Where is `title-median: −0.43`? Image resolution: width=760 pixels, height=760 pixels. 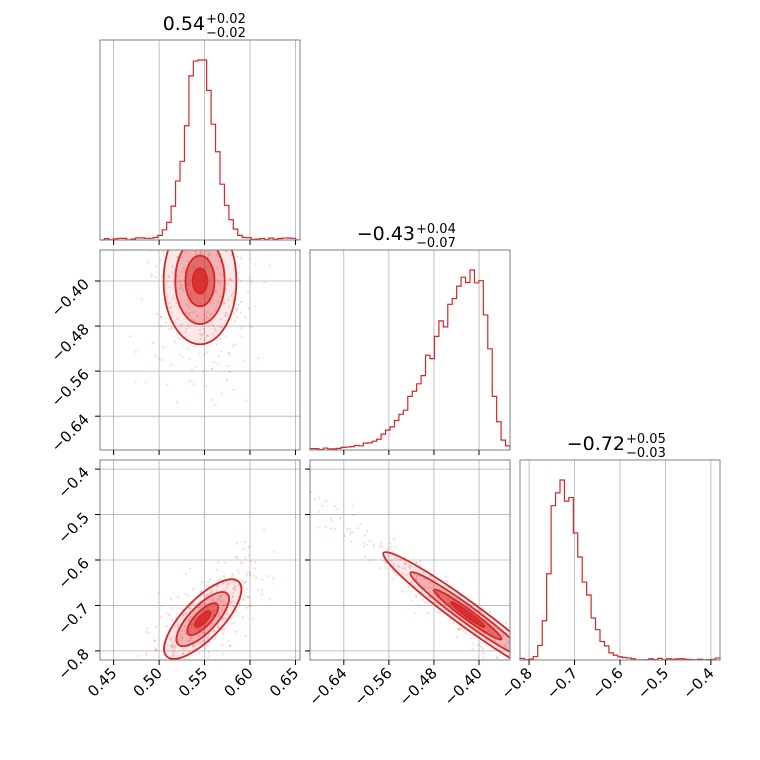 title-median: −0.43 is located at coordinates (386, 234).